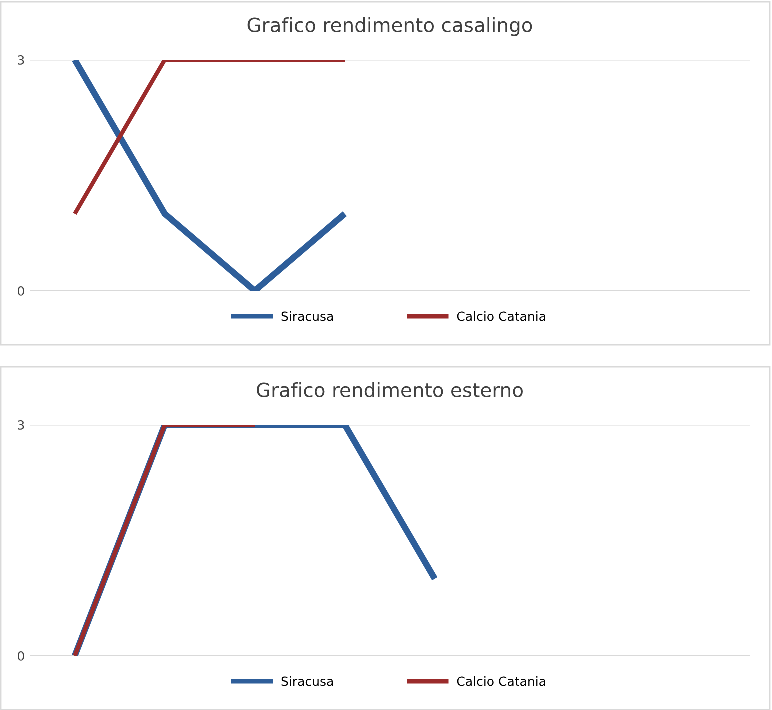  I want to click on chart-title: Grafico rendimento casalingo, so click(390, 26).